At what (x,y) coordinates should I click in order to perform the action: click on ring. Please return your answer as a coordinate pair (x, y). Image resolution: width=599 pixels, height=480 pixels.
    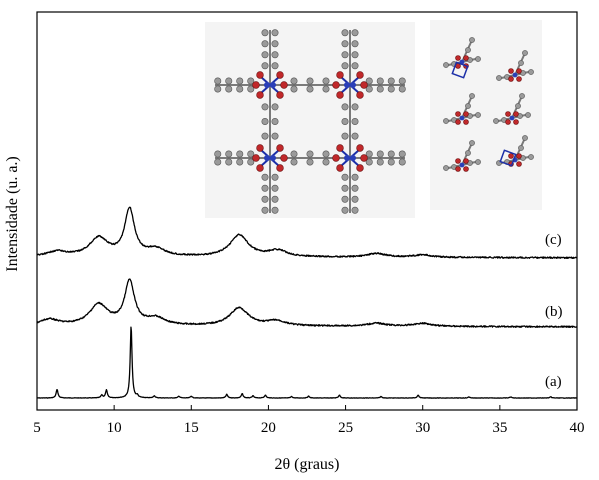
    Looking at the image, I should click on (460, 70).